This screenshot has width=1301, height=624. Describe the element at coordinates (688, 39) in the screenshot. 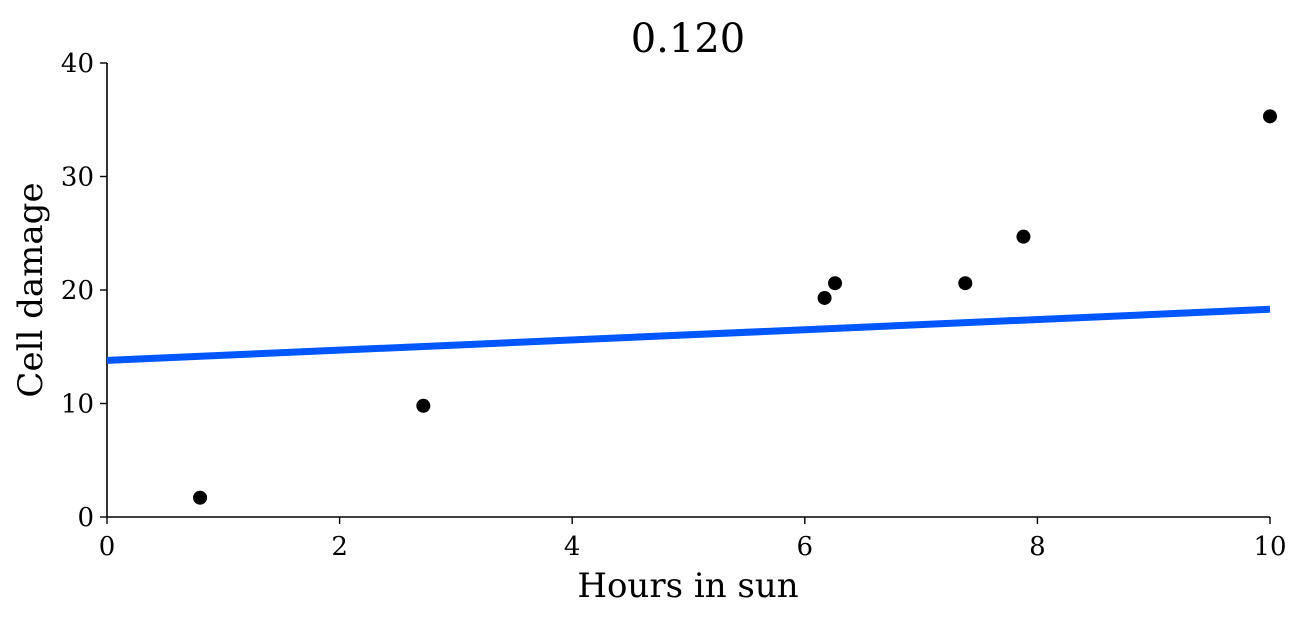

I see `chart-title: 0.120` at that location.